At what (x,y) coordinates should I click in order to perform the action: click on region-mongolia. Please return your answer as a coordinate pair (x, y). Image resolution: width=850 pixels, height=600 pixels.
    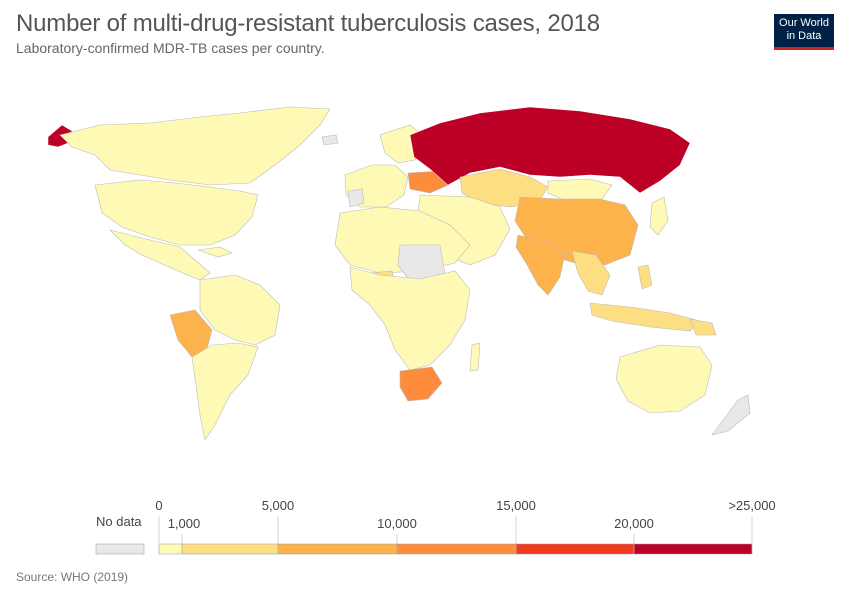
    Looking at the image, I should click on (580, 190).